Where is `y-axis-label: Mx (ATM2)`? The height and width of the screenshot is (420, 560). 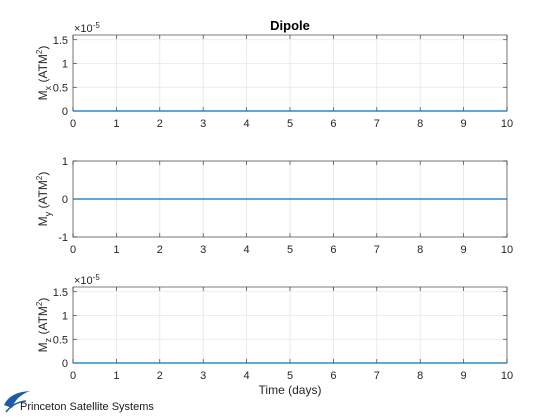 y-axis-label: Mx (ATM2) is located at coordinates (44, 73).